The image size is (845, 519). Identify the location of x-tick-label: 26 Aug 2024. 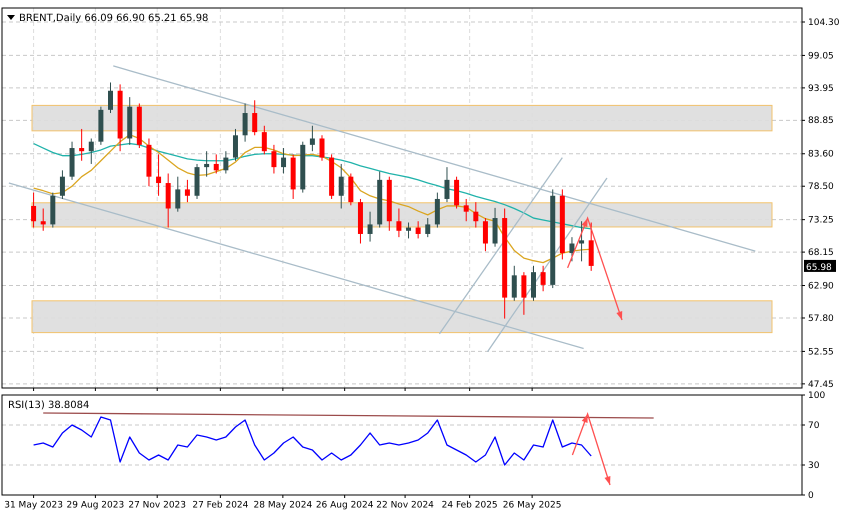
(345, 505).